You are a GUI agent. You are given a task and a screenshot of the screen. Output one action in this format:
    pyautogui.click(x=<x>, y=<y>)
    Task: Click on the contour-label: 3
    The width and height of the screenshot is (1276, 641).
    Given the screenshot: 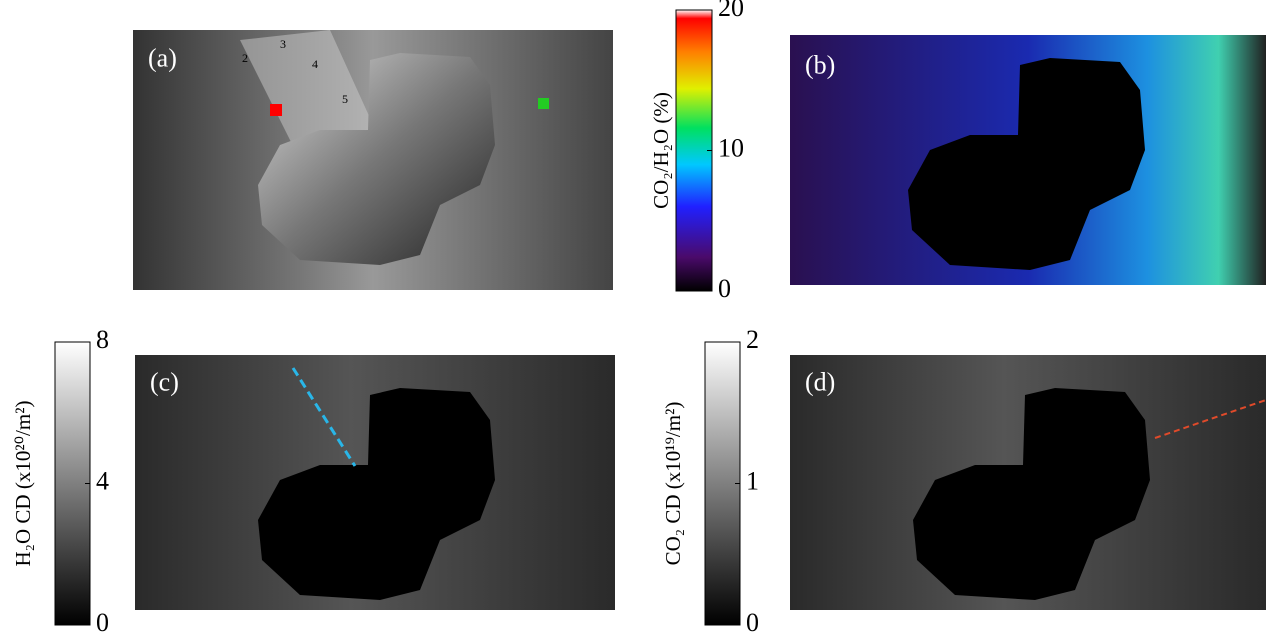 What is the action you would take?
    pyautogui.click(x=283, y=44)
    